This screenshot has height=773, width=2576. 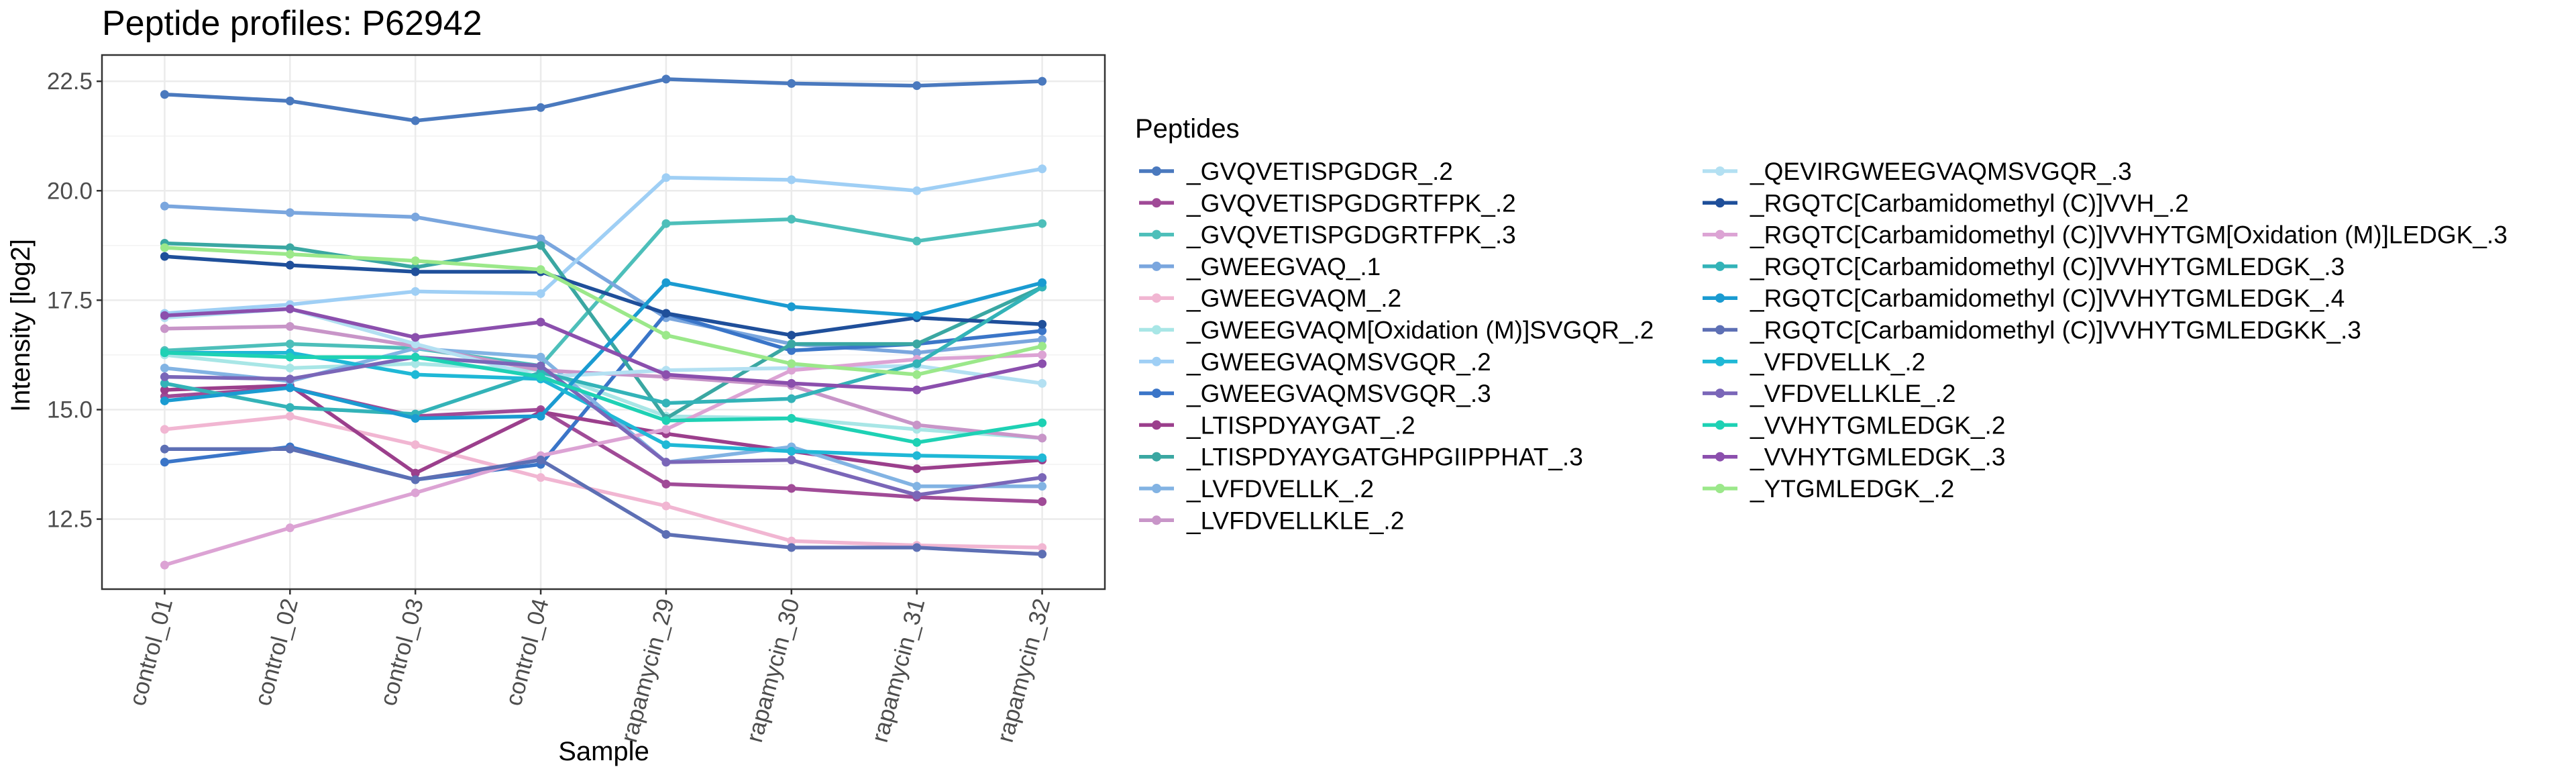 What do you see at coordinates (1300, 425) in the screenshot?
I see `legend-label: _LTISPDYAYGAT_.2` at bounding box center [1300, 425].